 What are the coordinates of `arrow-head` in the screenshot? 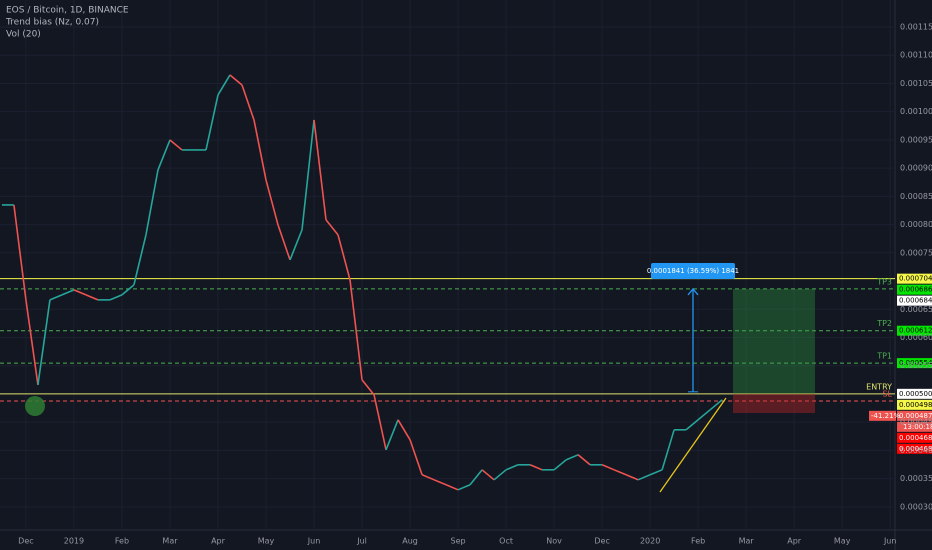 It's located at (693, 291).